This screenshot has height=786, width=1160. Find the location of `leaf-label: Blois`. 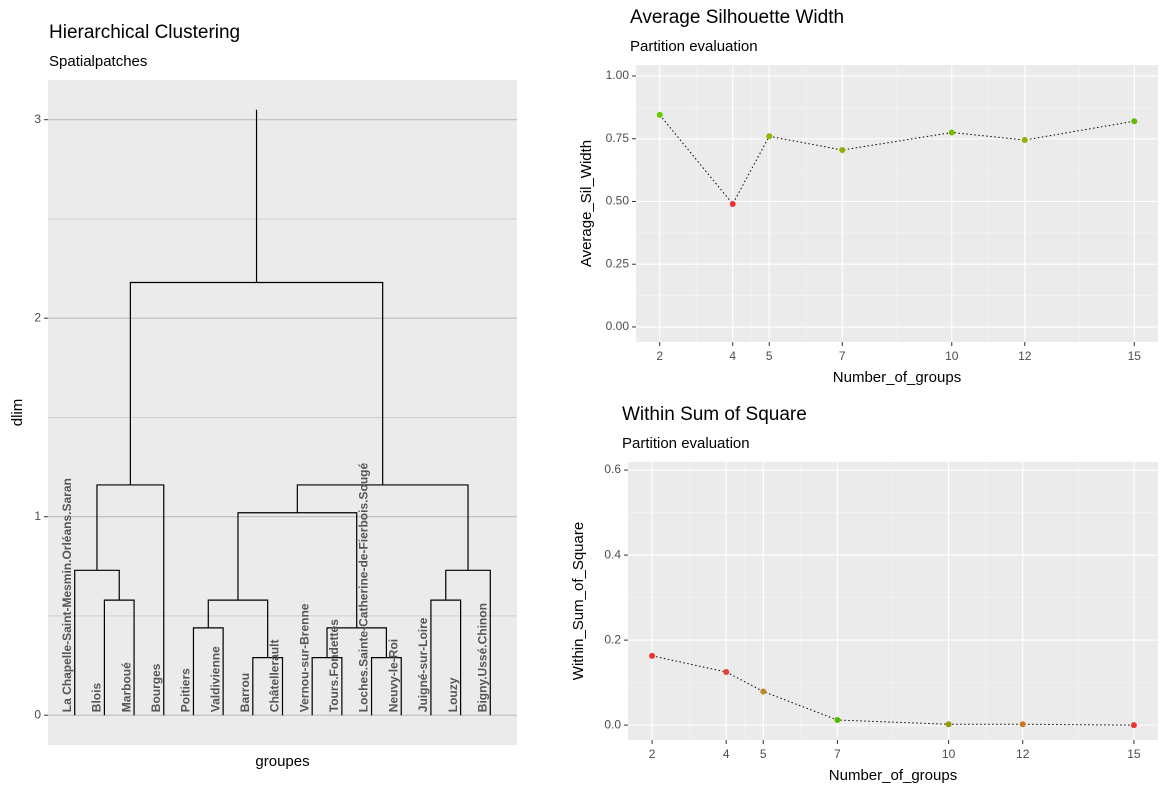

leaf-label: Blois is located at coordinates (97, 698).